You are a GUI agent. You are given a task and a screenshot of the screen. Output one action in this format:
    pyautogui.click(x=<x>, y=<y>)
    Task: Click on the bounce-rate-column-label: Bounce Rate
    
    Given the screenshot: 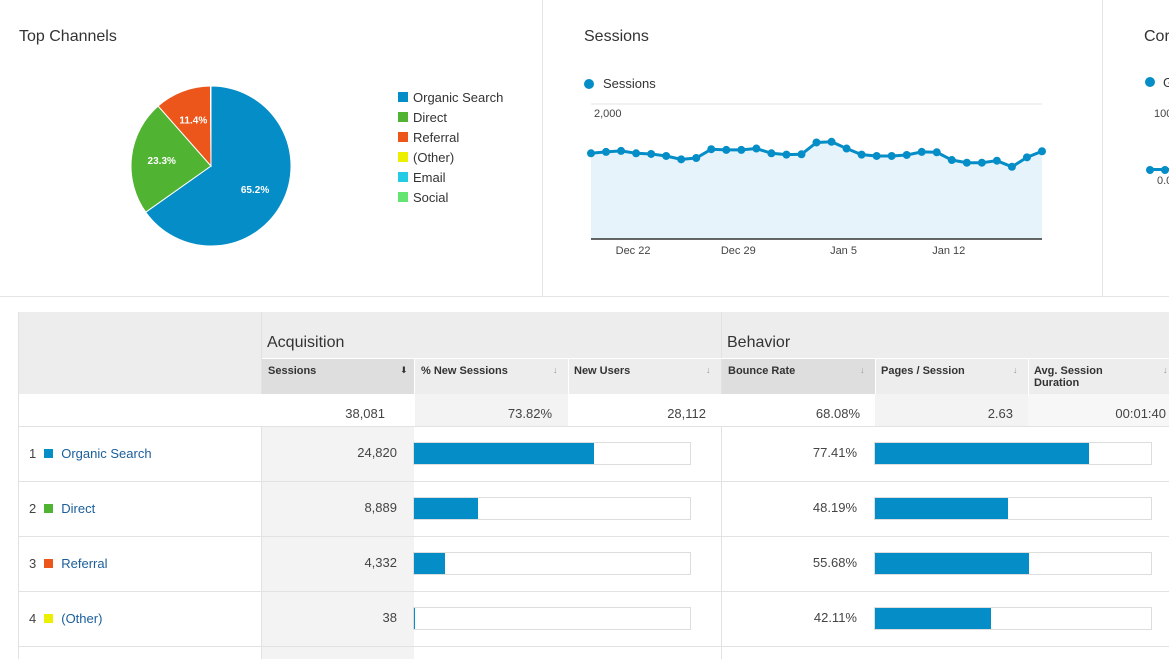 What is the action you would take?
    pyautogui.click(x=762, y=371)
    